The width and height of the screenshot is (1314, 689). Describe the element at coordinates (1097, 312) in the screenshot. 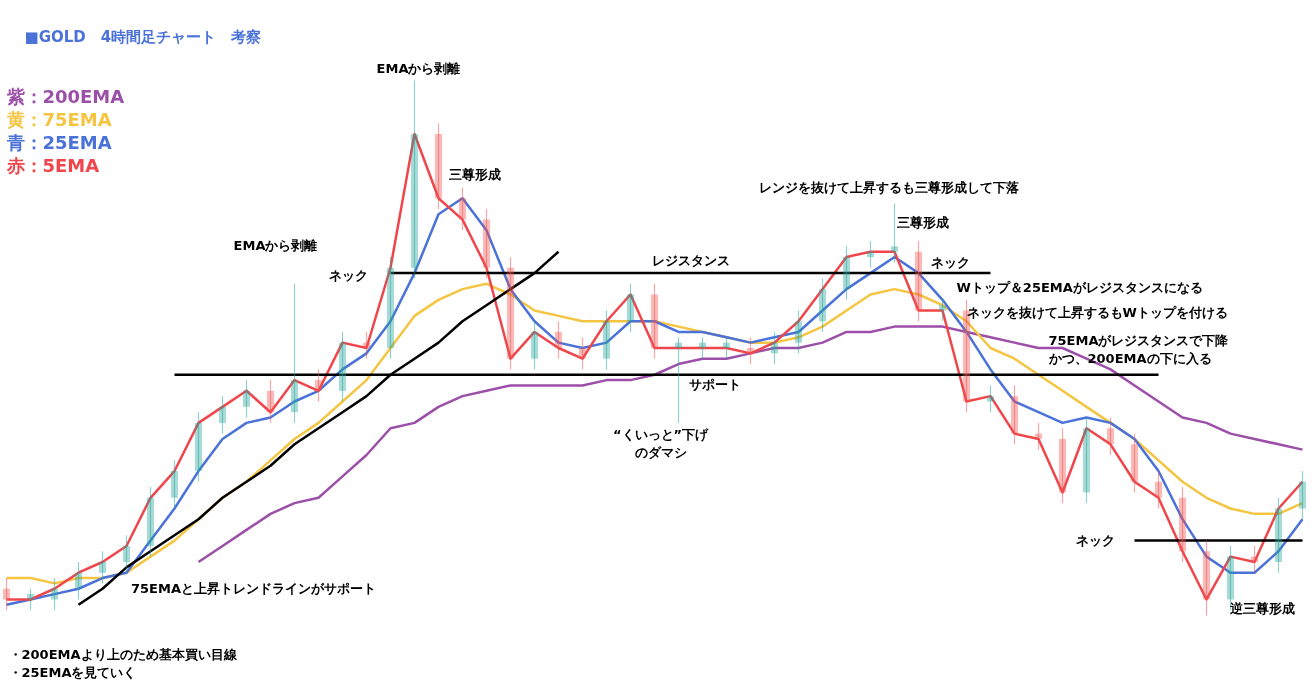

I see `annotation: ネックを抜けて上昇するもWトップを付ける` at that location.